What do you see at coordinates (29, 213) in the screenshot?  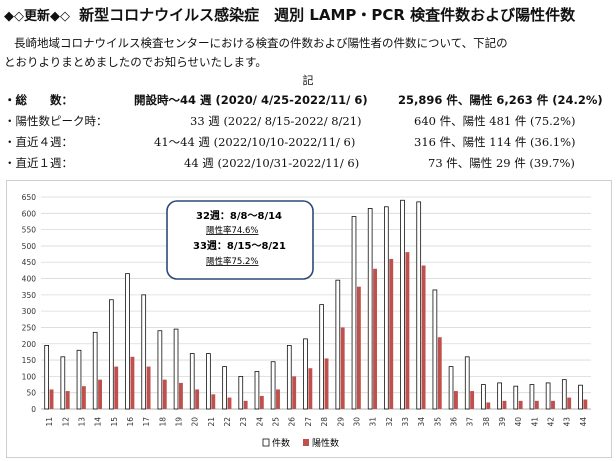 I see `y-tick-label: 600` at bounding box center [29, 213].